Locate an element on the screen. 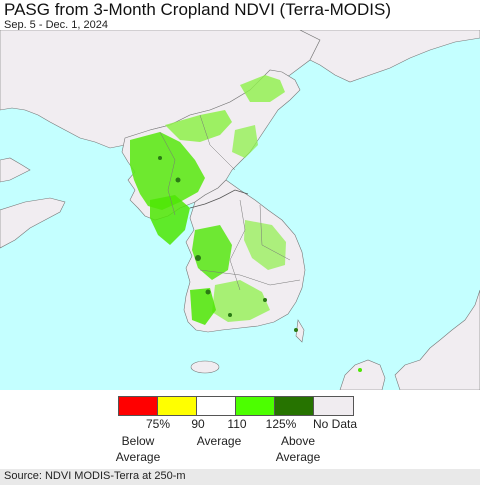 Image resolution: width=480 pixels, height=485 pixels. legend-tick-110: 110 is located at coordinates (237, 424).